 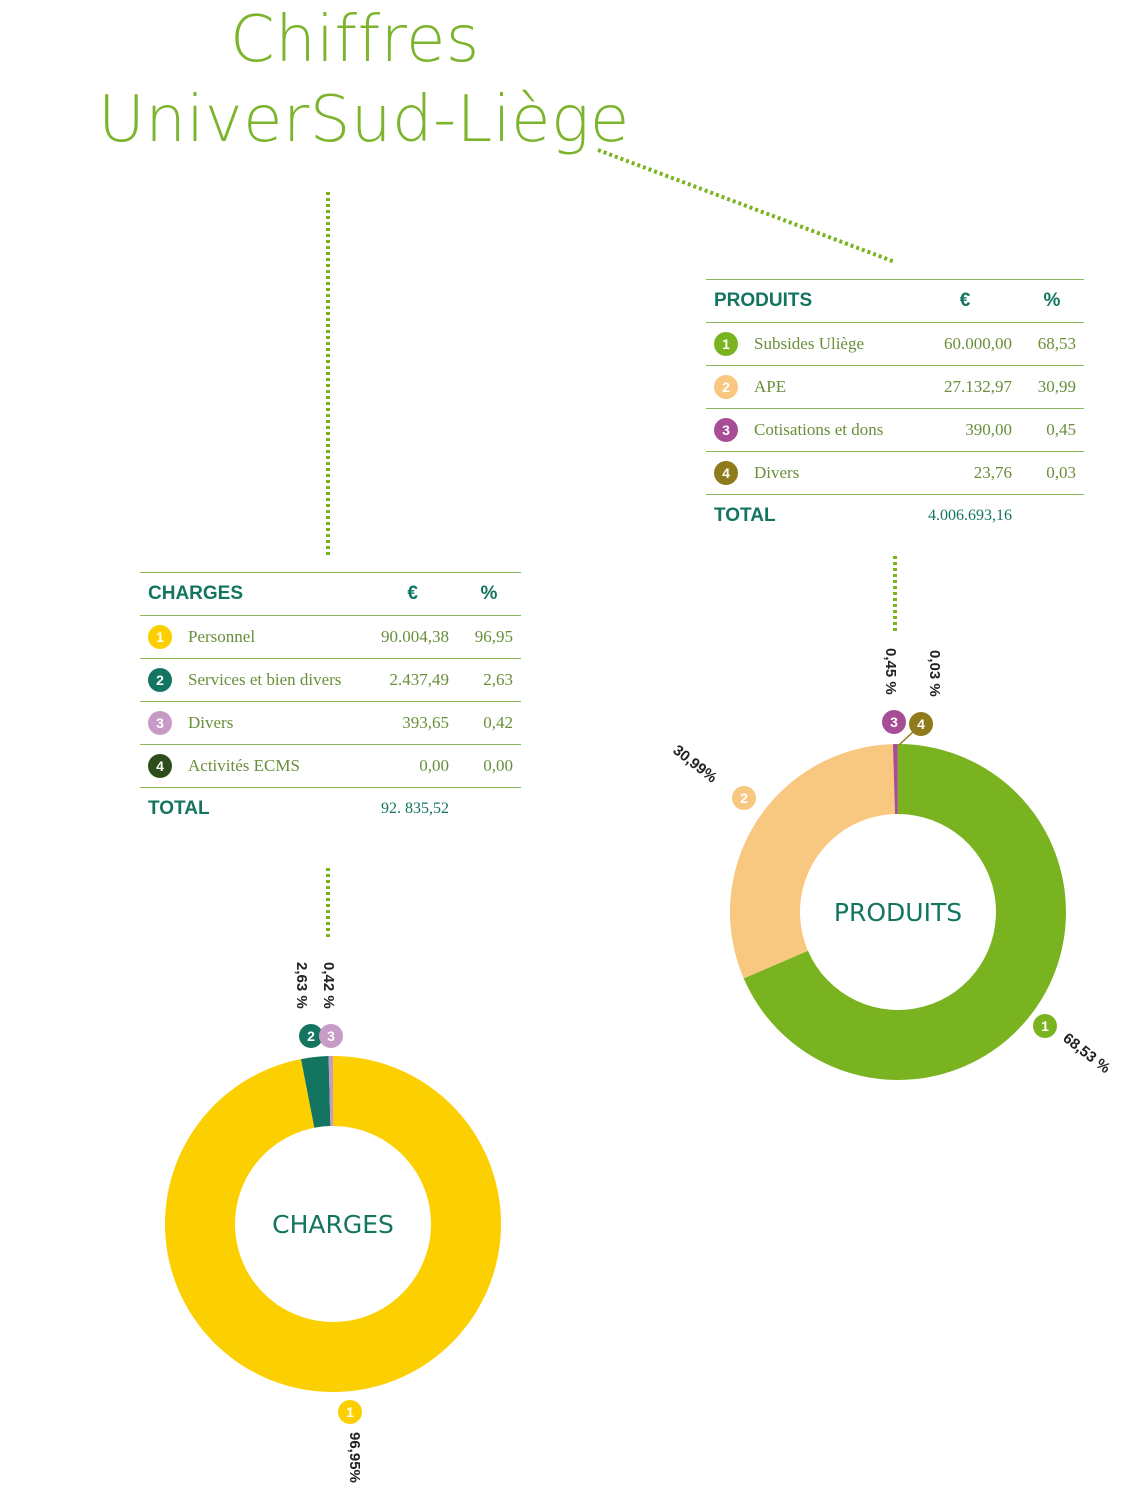 I want to click on total-row: TOTAL 4.006.693,16, so click(x=895, y=516).